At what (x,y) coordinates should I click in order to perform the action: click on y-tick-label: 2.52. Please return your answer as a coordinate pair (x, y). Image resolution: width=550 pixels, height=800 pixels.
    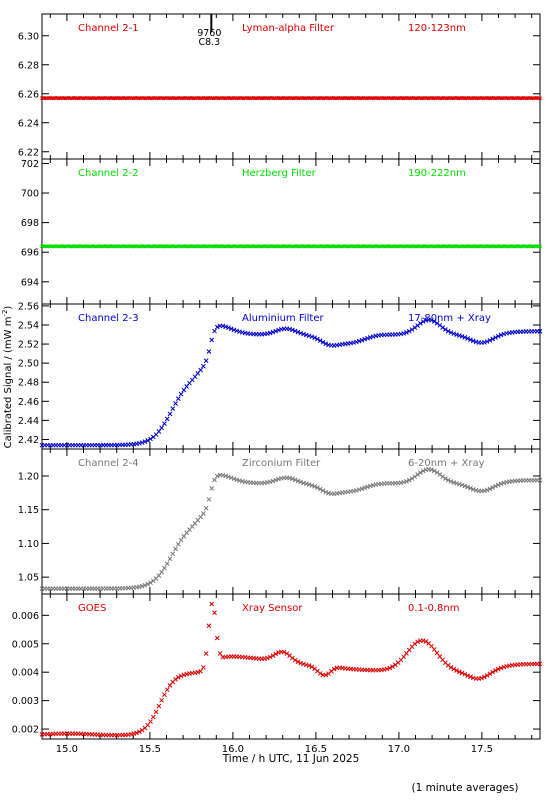
    Looking at the image, I should click on (28, 345).